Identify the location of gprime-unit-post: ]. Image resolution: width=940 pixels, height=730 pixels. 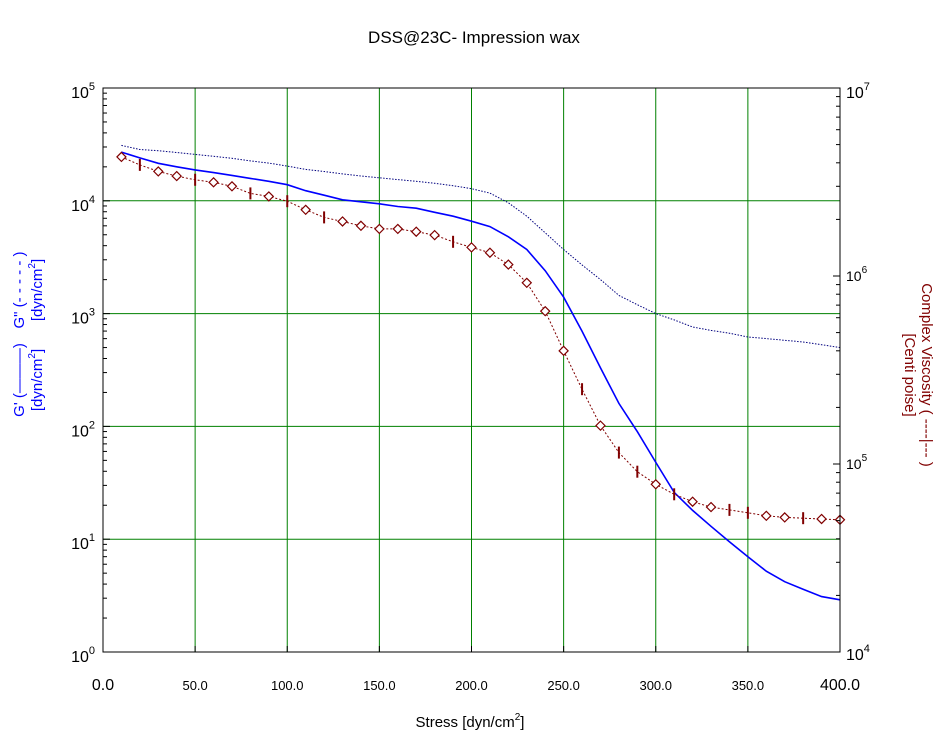
(37, 351).